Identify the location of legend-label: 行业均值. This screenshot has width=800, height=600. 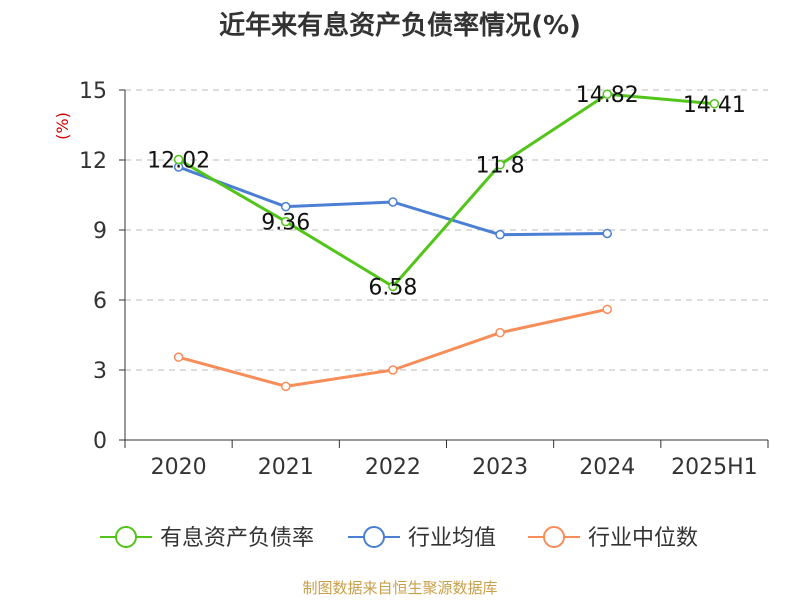
(452, 538).